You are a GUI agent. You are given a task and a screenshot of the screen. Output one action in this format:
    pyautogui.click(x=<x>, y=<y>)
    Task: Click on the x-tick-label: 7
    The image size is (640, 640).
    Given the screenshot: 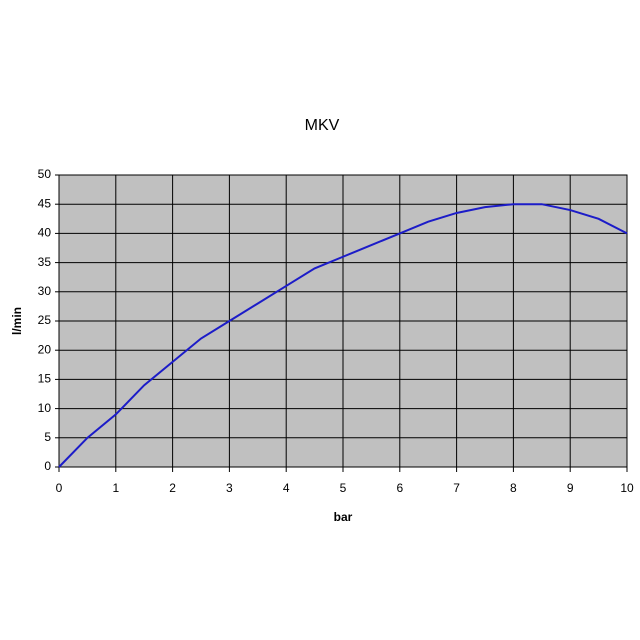 What is the action you would take?
    pyautogui.click(x=456, y=488)
    